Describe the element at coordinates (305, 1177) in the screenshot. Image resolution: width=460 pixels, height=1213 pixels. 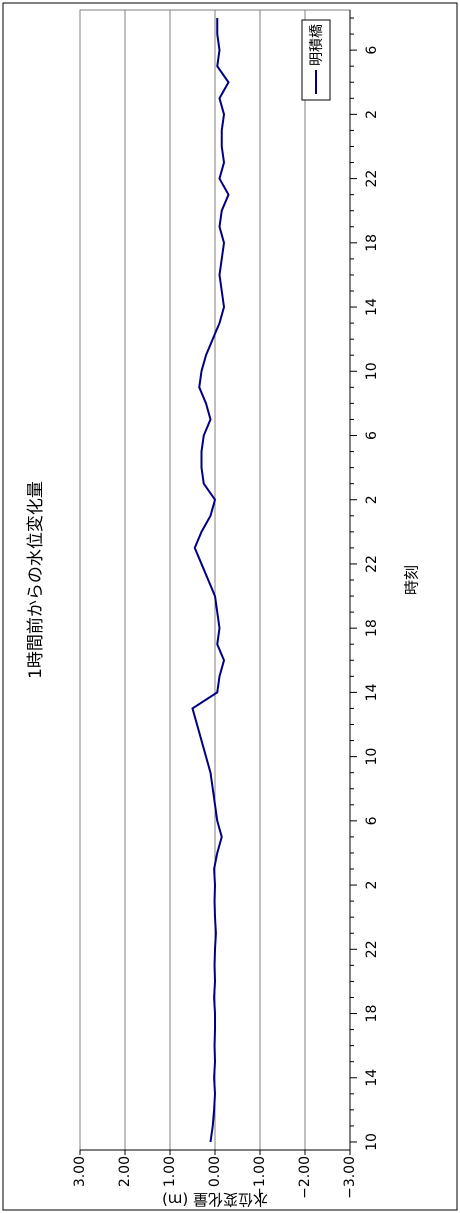
I see `y-tick-label: −2.00` at that location.